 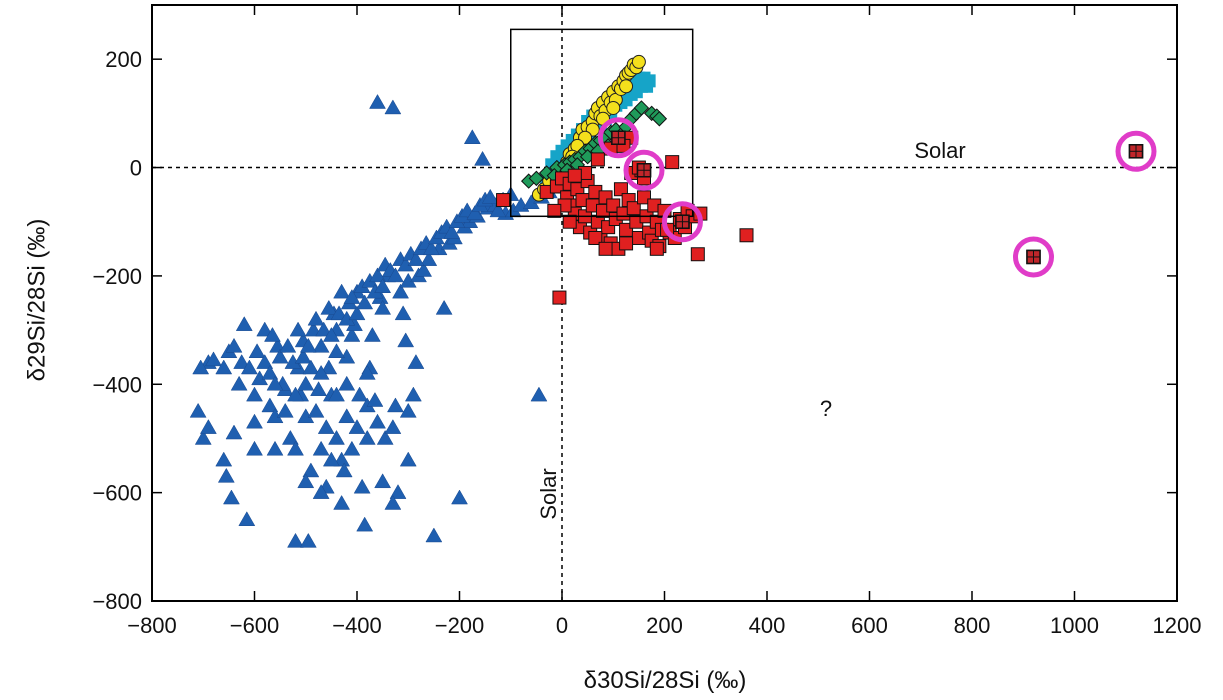 What do you see at coordinates (117, 276) in the screenshot?
I see `y-tick-label: −200` at bounding box center [117, 276].